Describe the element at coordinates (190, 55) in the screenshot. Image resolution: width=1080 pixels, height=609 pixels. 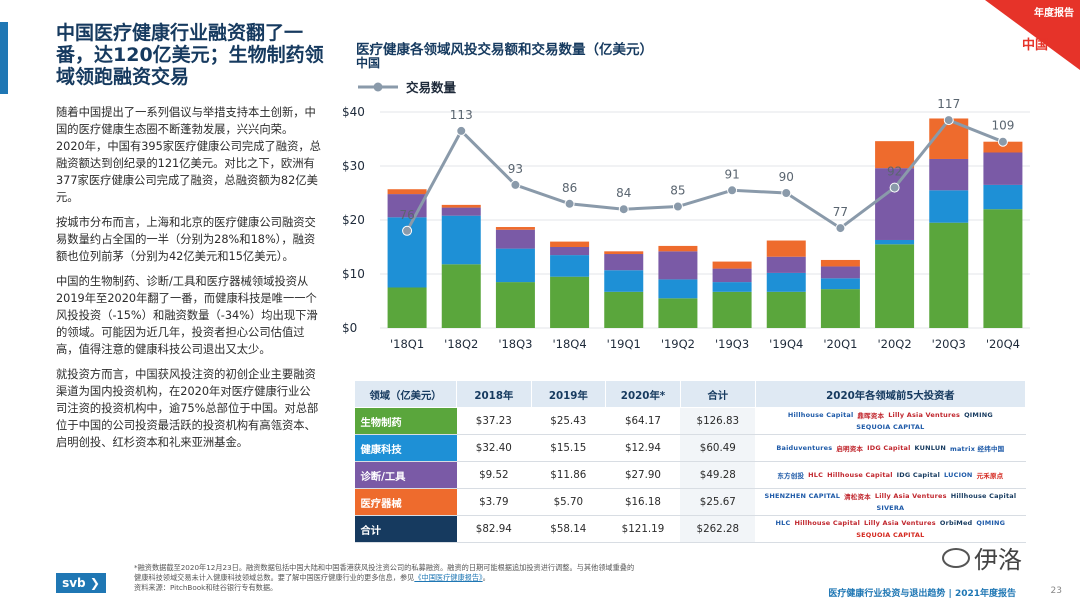
I see `page-headline: 中国医疗健康行业融资翻了一番，达120亿美元；生物制药领域领跑融资交易` at that location.